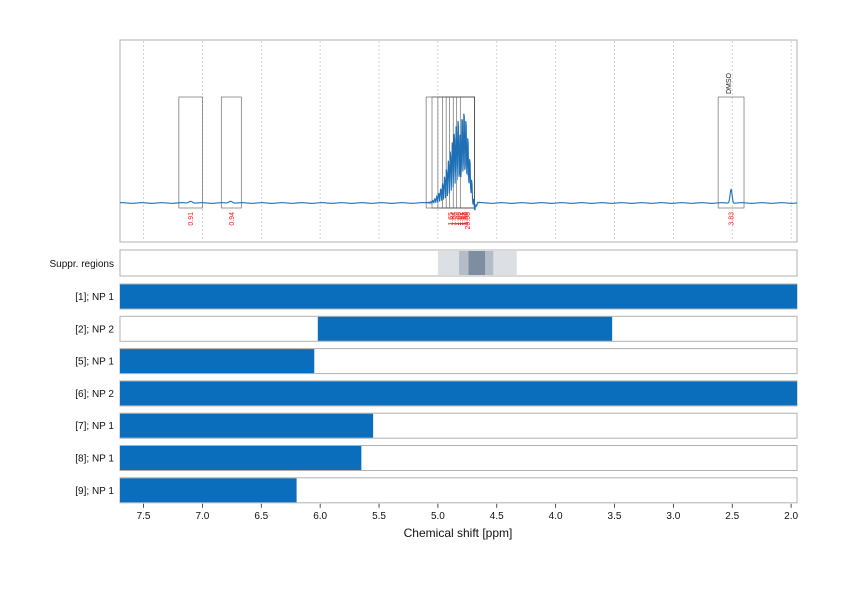  Describe the element at coordinates (467, 512) in the screenshot. I see `x-axis: 7.5 7.0 6.5 6.0 5.5 5.0 4.5 4.0 3.5 3.0 2.5 2.0` at that location.